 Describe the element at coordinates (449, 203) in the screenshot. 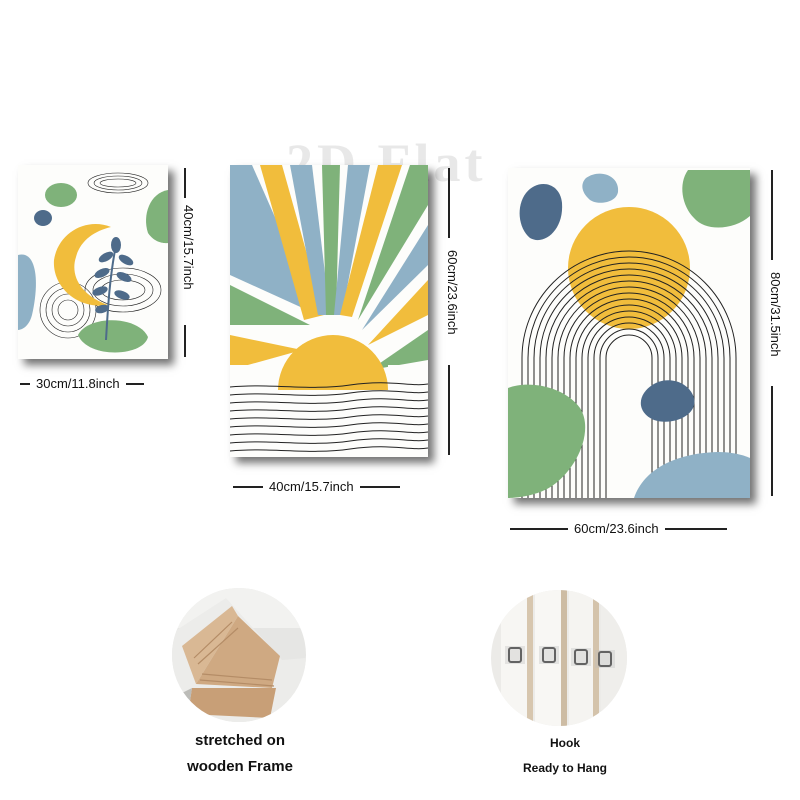

I see `height-line-2-top` at that location.